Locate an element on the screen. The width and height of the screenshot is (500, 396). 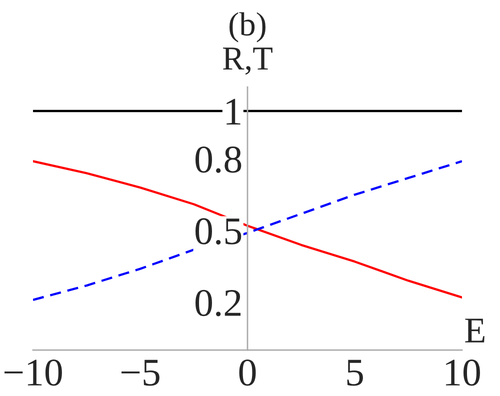
x-tick-label: 0 is located at coordinates (247, 373).